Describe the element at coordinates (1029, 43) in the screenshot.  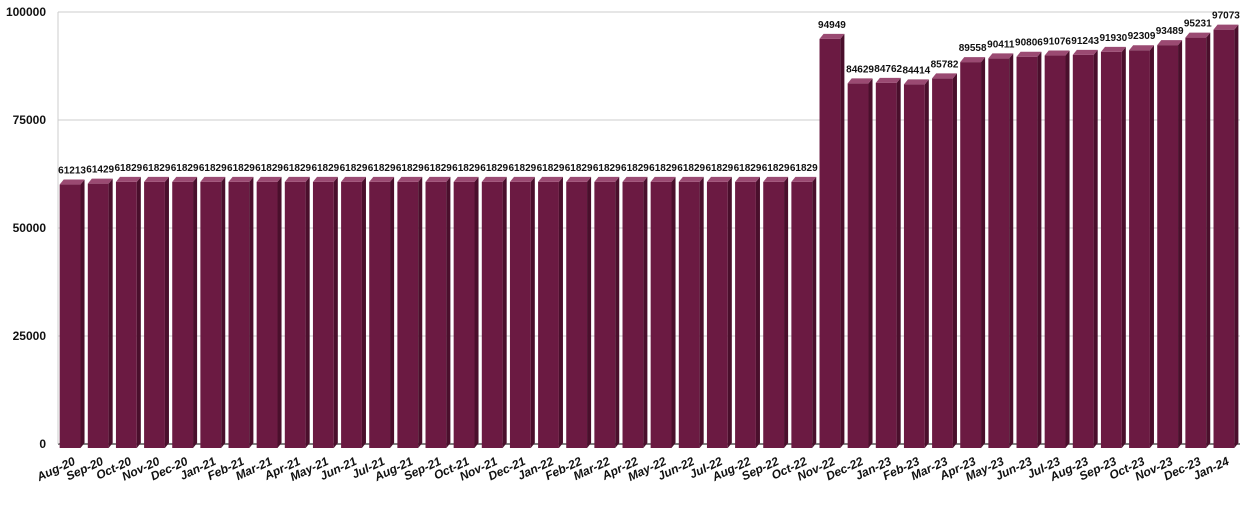
I see `data-label: 90806` at that location.